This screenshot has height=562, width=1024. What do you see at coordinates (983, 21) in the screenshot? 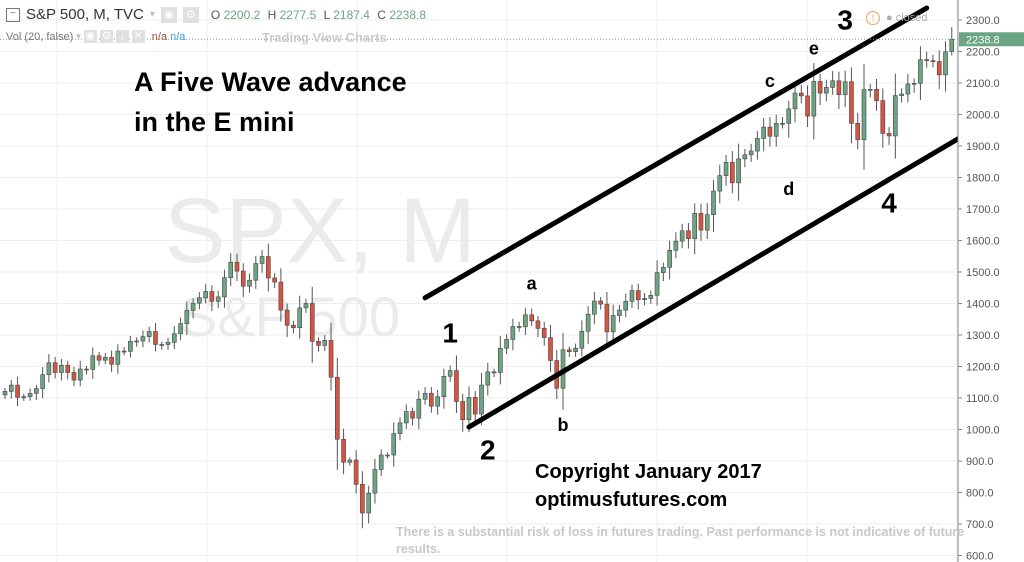
I see `axis-tick-label: 2300.0` at bounding box center [983, 21].